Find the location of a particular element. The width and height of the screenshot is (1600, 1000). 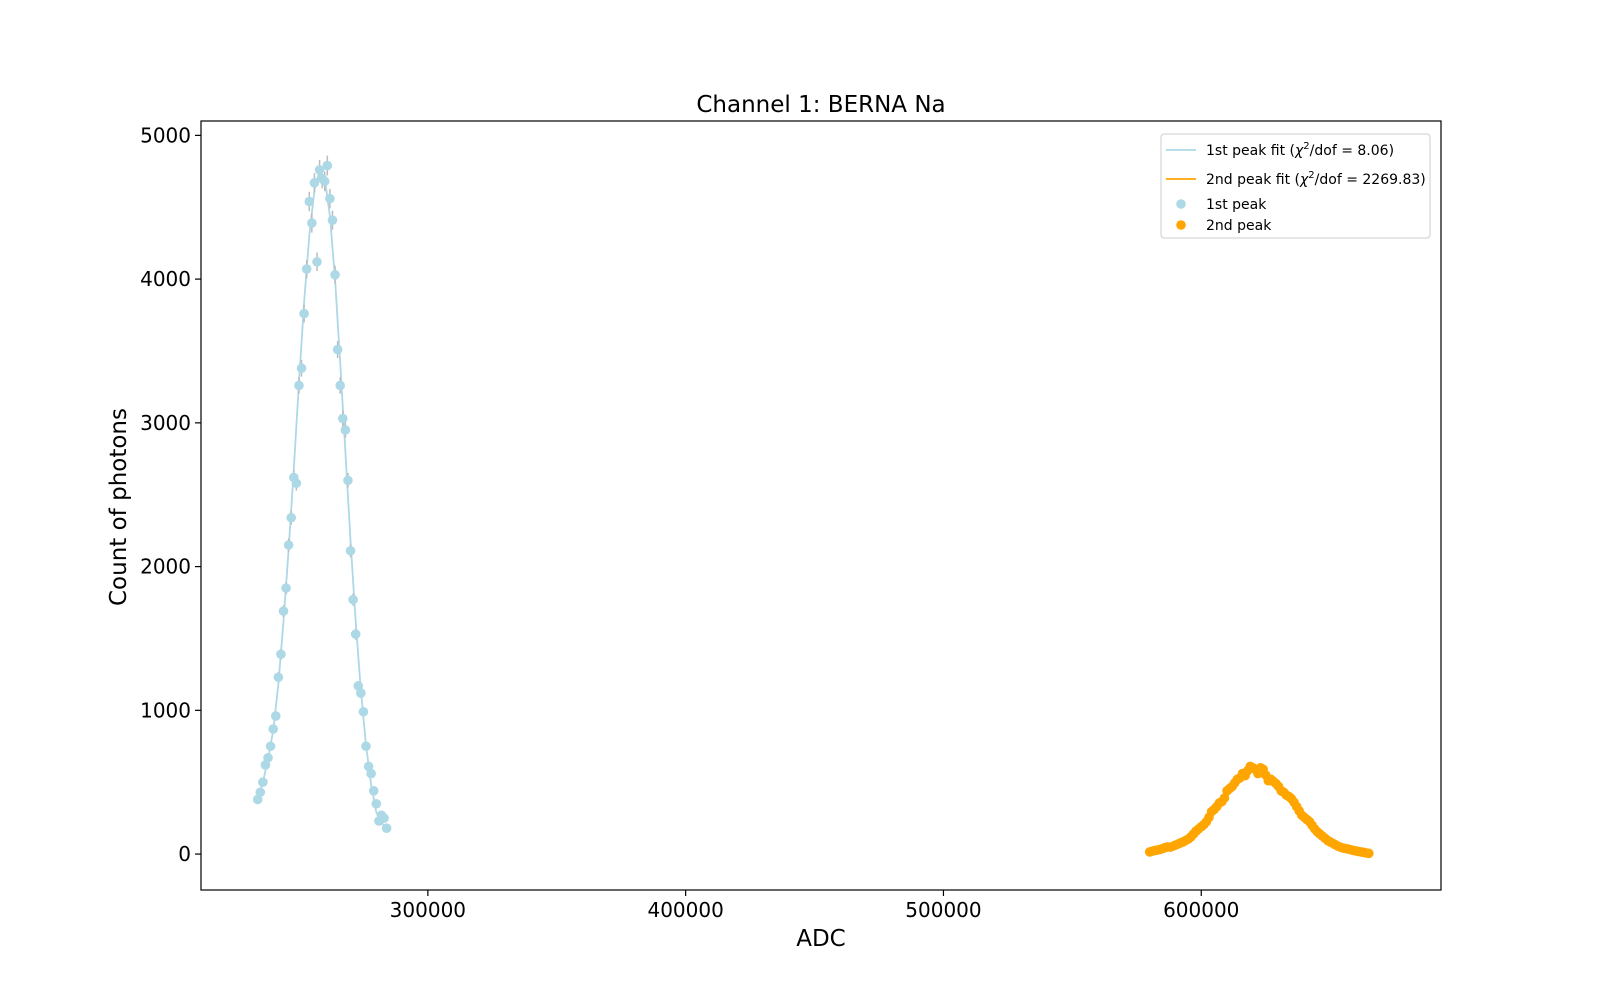

y-tick-label: 5000 is located at coordinates (165, 135).